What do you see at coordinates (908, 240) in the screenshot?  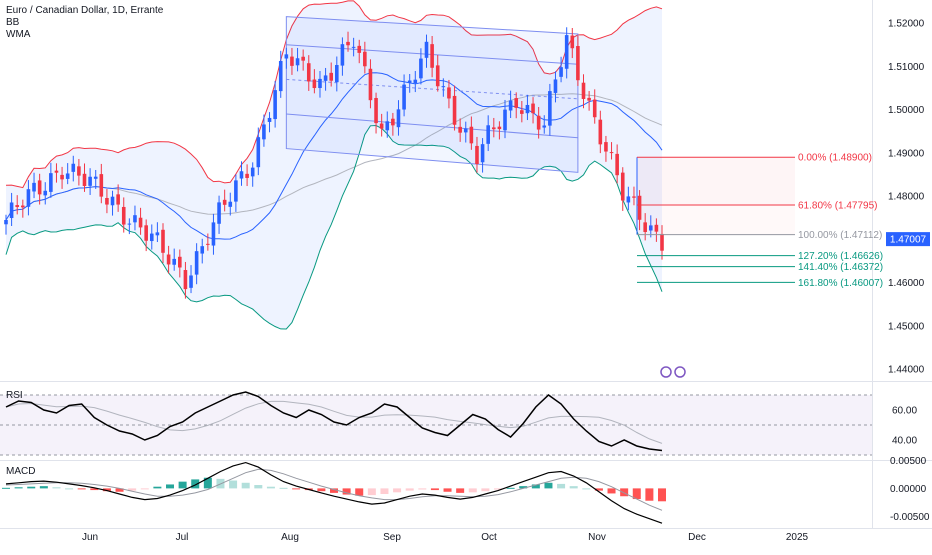 I see `last-price-value: 1.47007` at bounding box center [908, 240].